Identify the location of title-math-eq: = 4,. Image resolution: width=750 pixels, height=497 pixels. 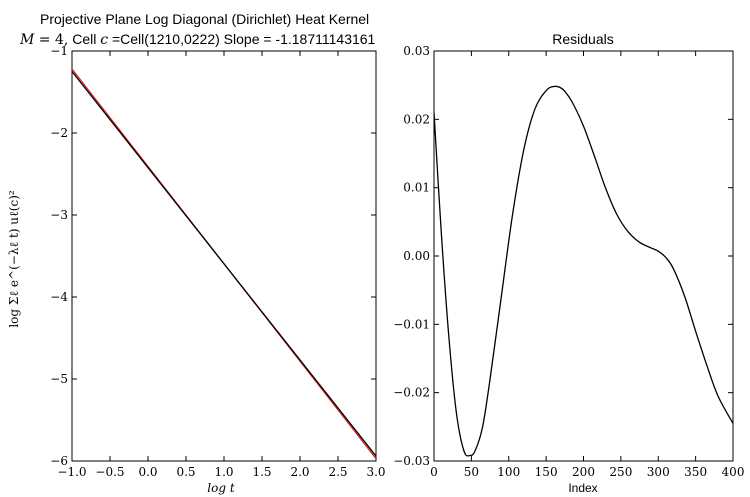
(51, 40).